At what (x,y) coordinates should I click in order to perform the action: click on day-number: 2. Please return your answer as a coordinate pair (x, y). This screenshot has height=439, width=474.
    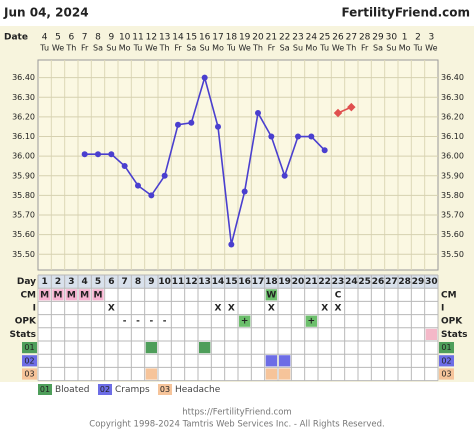
    Looking at the image, I should click on (58, 282).